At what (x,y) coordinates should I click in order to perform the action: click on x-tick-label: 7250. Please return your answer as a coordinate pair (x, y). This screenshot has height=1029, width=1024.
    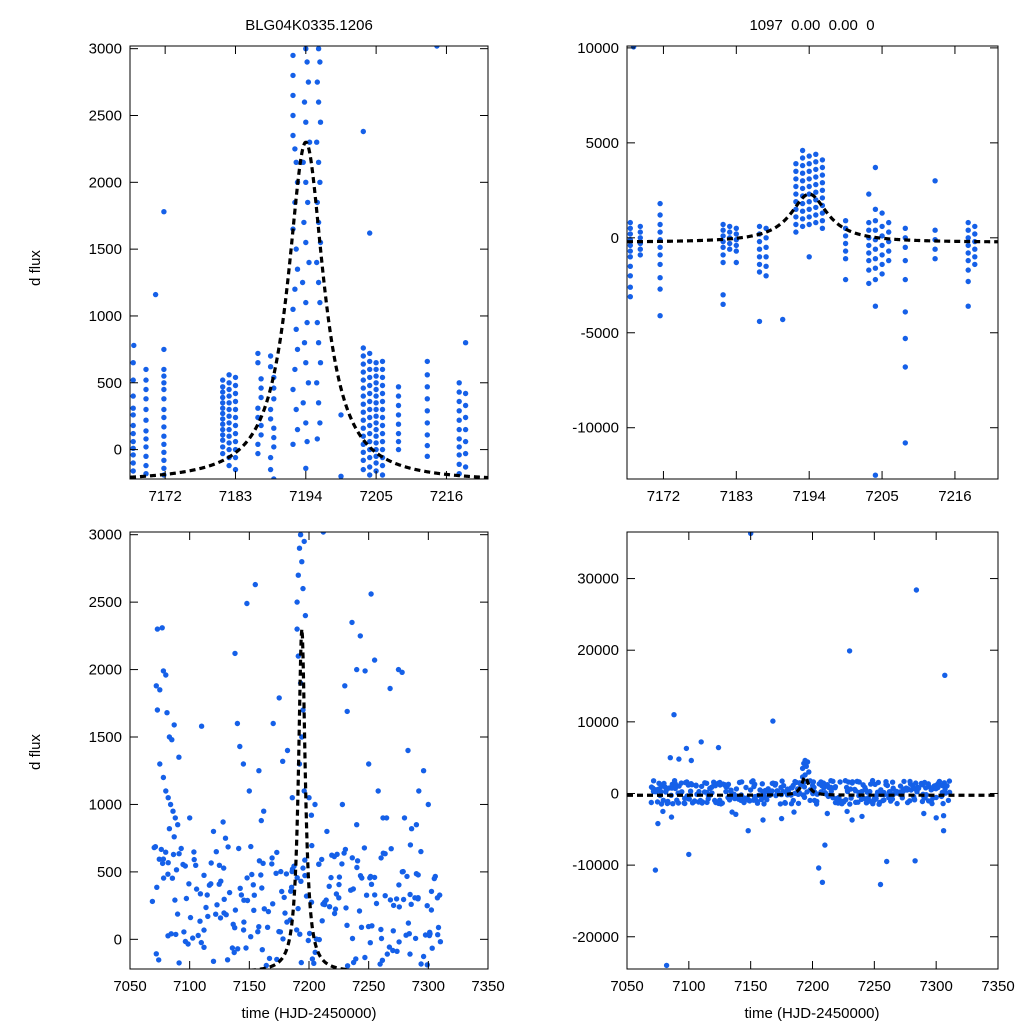
    Looking at the image, I should click on (368, 986).